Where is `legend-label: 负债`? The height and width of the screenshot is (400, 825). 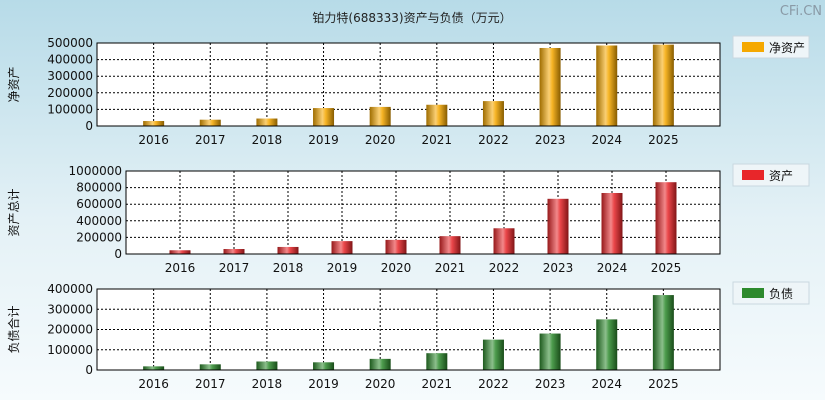 legend-label: 负债 is located at coordinates (781, 294).